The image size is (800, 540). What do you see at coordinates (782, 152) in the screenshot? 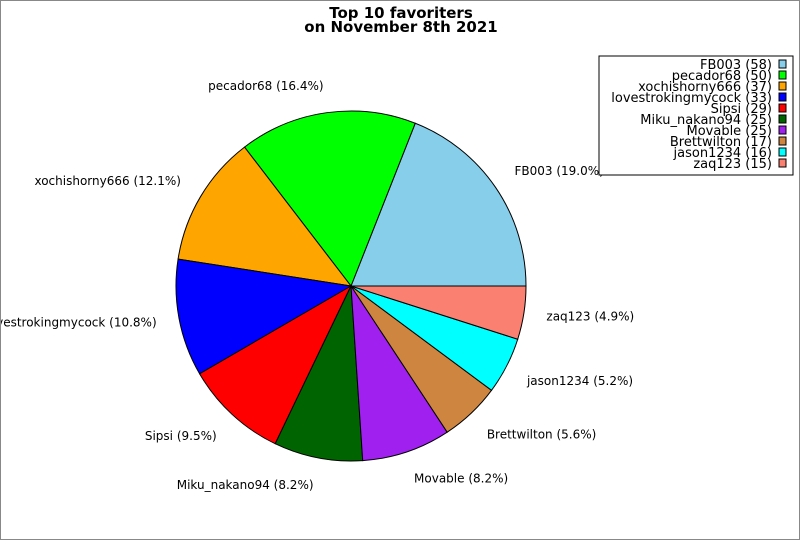
I see `legend-swatch-jason1234` at bounding box center [782, 152].